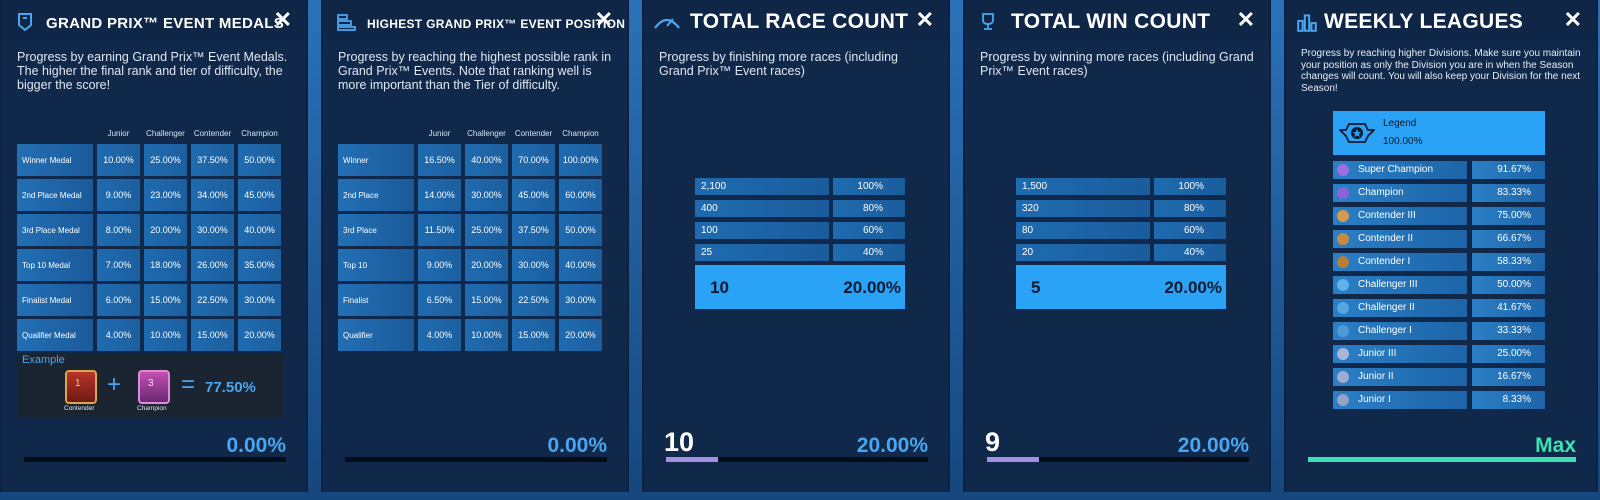 The width and height of the screenshot is (1600, 500). What do you see at coordinates (1083, 186) in the screenshot?
I see `tier-threshold: 1,500` at bounding box center [1083, 186].